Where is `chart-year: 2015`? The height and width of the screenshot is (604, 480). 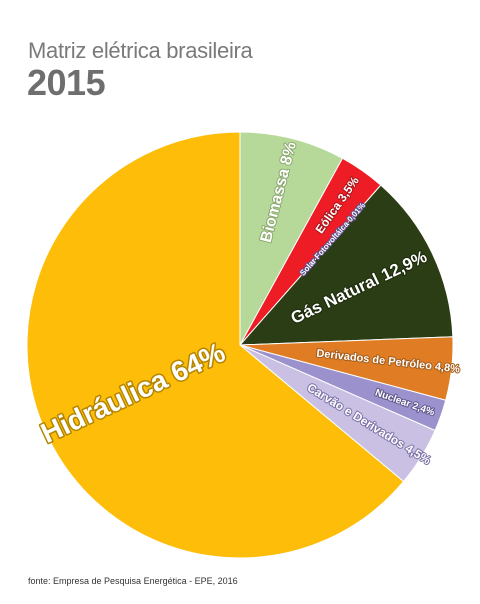
chart-year: 2015 is located at coordinates (66, 82).